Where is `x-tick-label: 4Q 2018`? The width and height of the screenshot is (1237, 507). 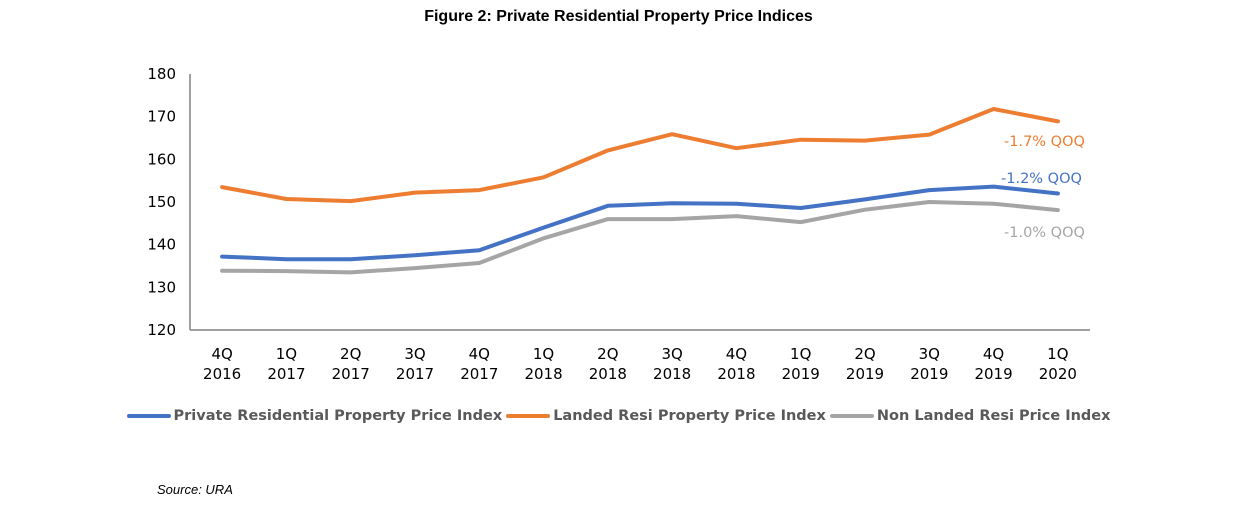
x-tick-label: 4Q 2018 is located at coordinates (736, 364).